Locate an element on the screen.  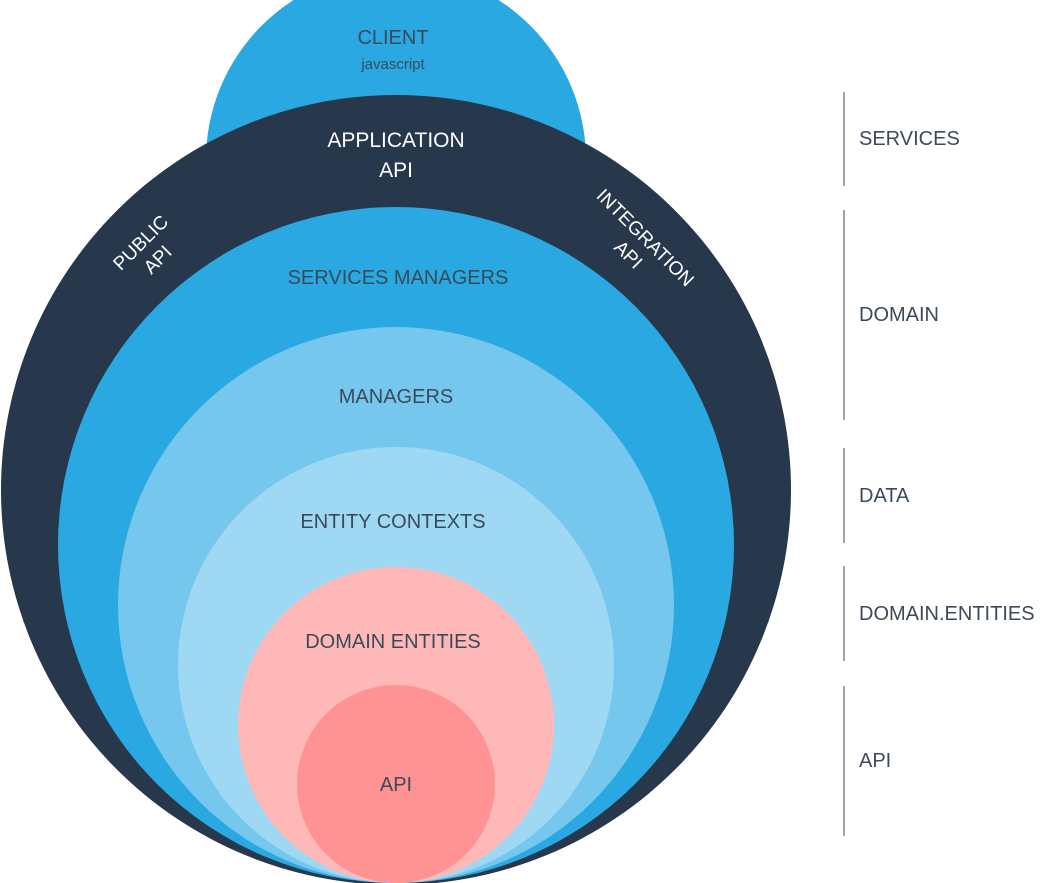
layer-label-api: API is located at coordinates (875, 761).